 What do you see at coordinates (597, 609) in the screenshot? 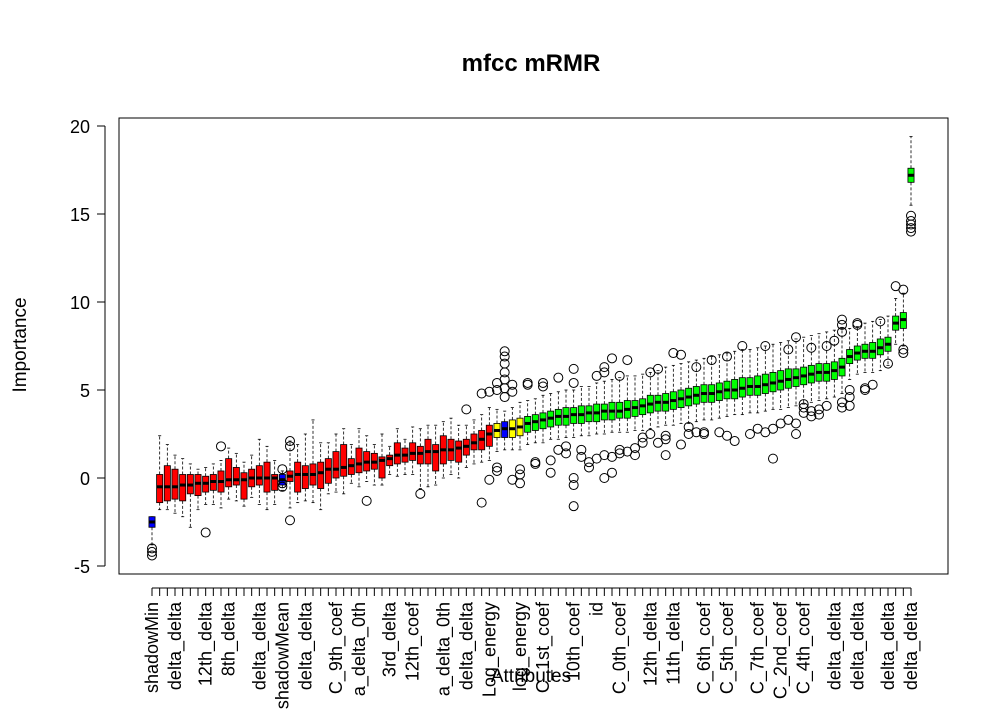
I see `x-tick-label: id` at bounding box center [597, 609].